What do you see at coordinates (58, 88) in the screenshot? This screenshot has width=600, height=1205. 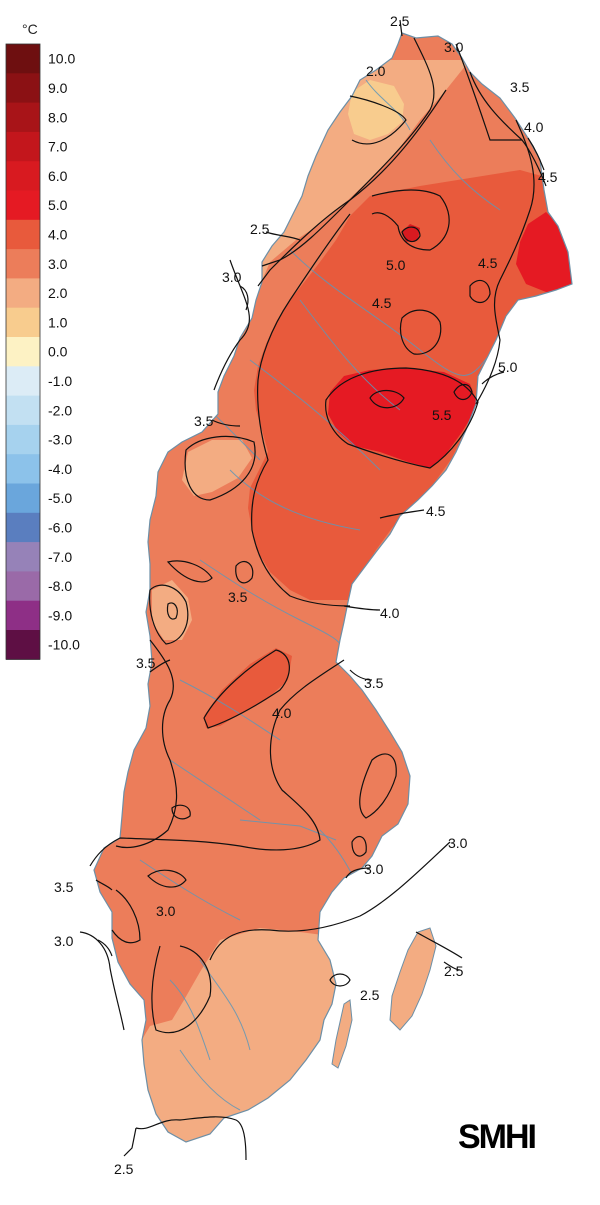 I see `legend-label: 9.0` at bounding box center [58, 88].